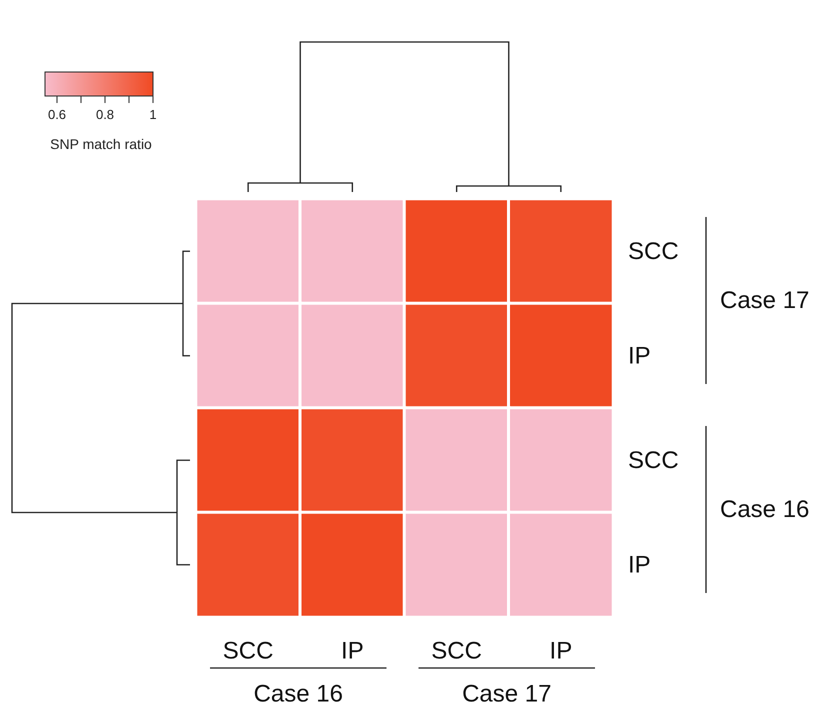 The height and width of the screenshot is (713, 830). I want to click on color-bar-label: 1, so click(153, 114).